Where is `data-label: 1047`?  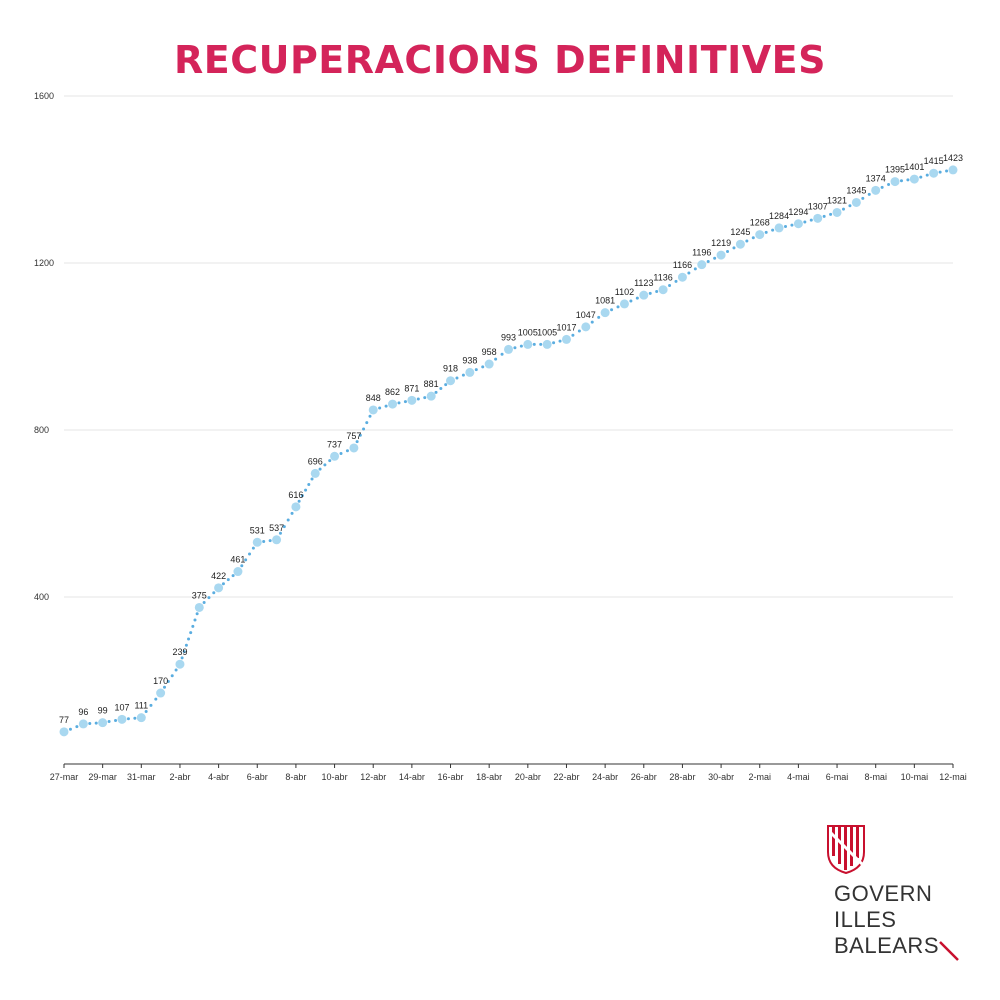
data-label: 1047 is located at coordinates (586, 315).